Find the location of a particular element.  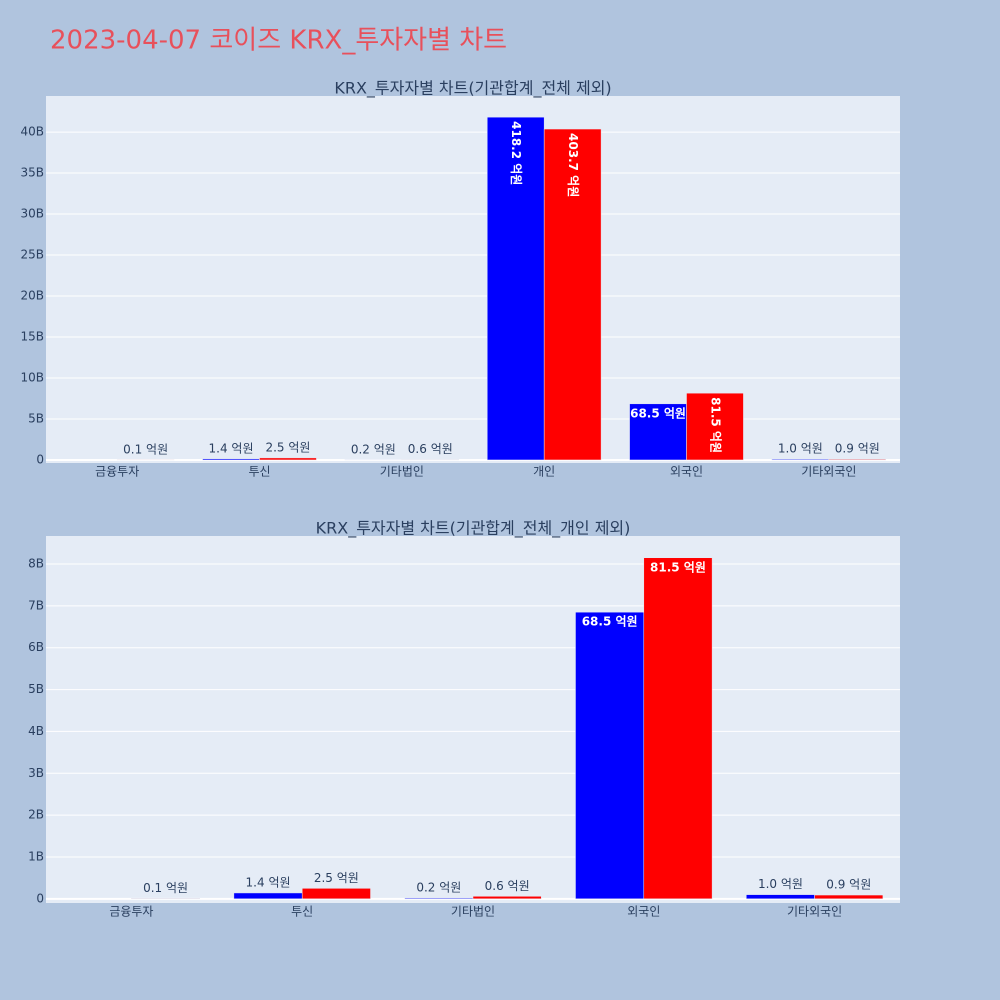

chart-title: KRX_투자자별 차트(기관합계_전체 제외) is located at coordinates (472, 89).